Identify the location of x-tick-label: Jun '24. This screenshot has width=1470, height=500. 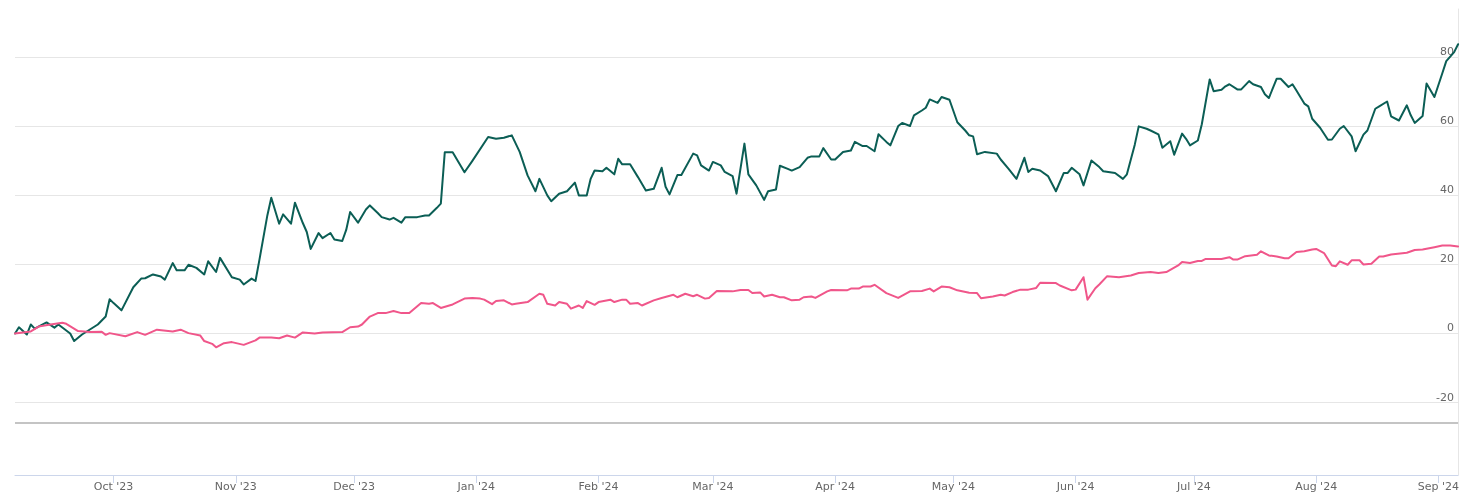
(1075, 486).